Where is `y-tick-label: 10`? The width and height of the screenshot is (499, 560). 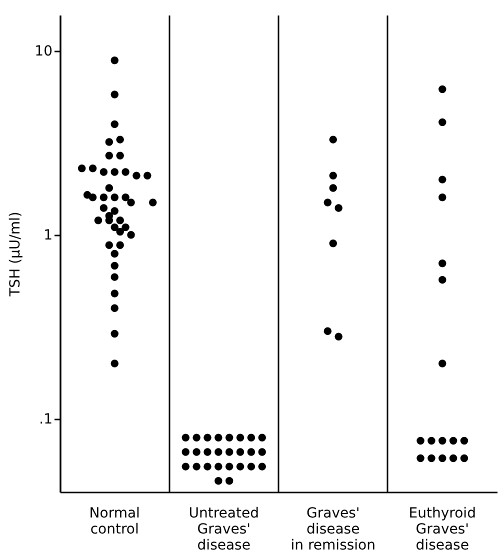
y-tick-label: 10 is located at coordinates (43, 52).